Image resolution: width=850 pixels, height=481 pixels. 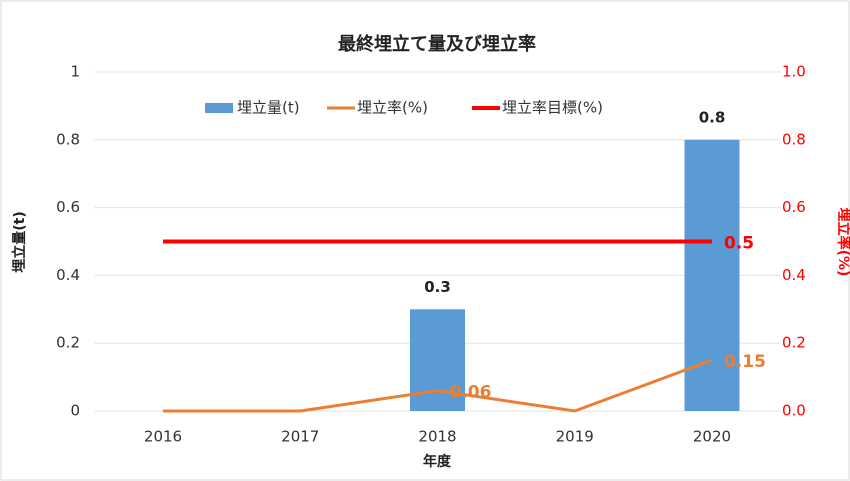 I want to click on y2-tick-label: 0.6, so click(x=794, y=207).